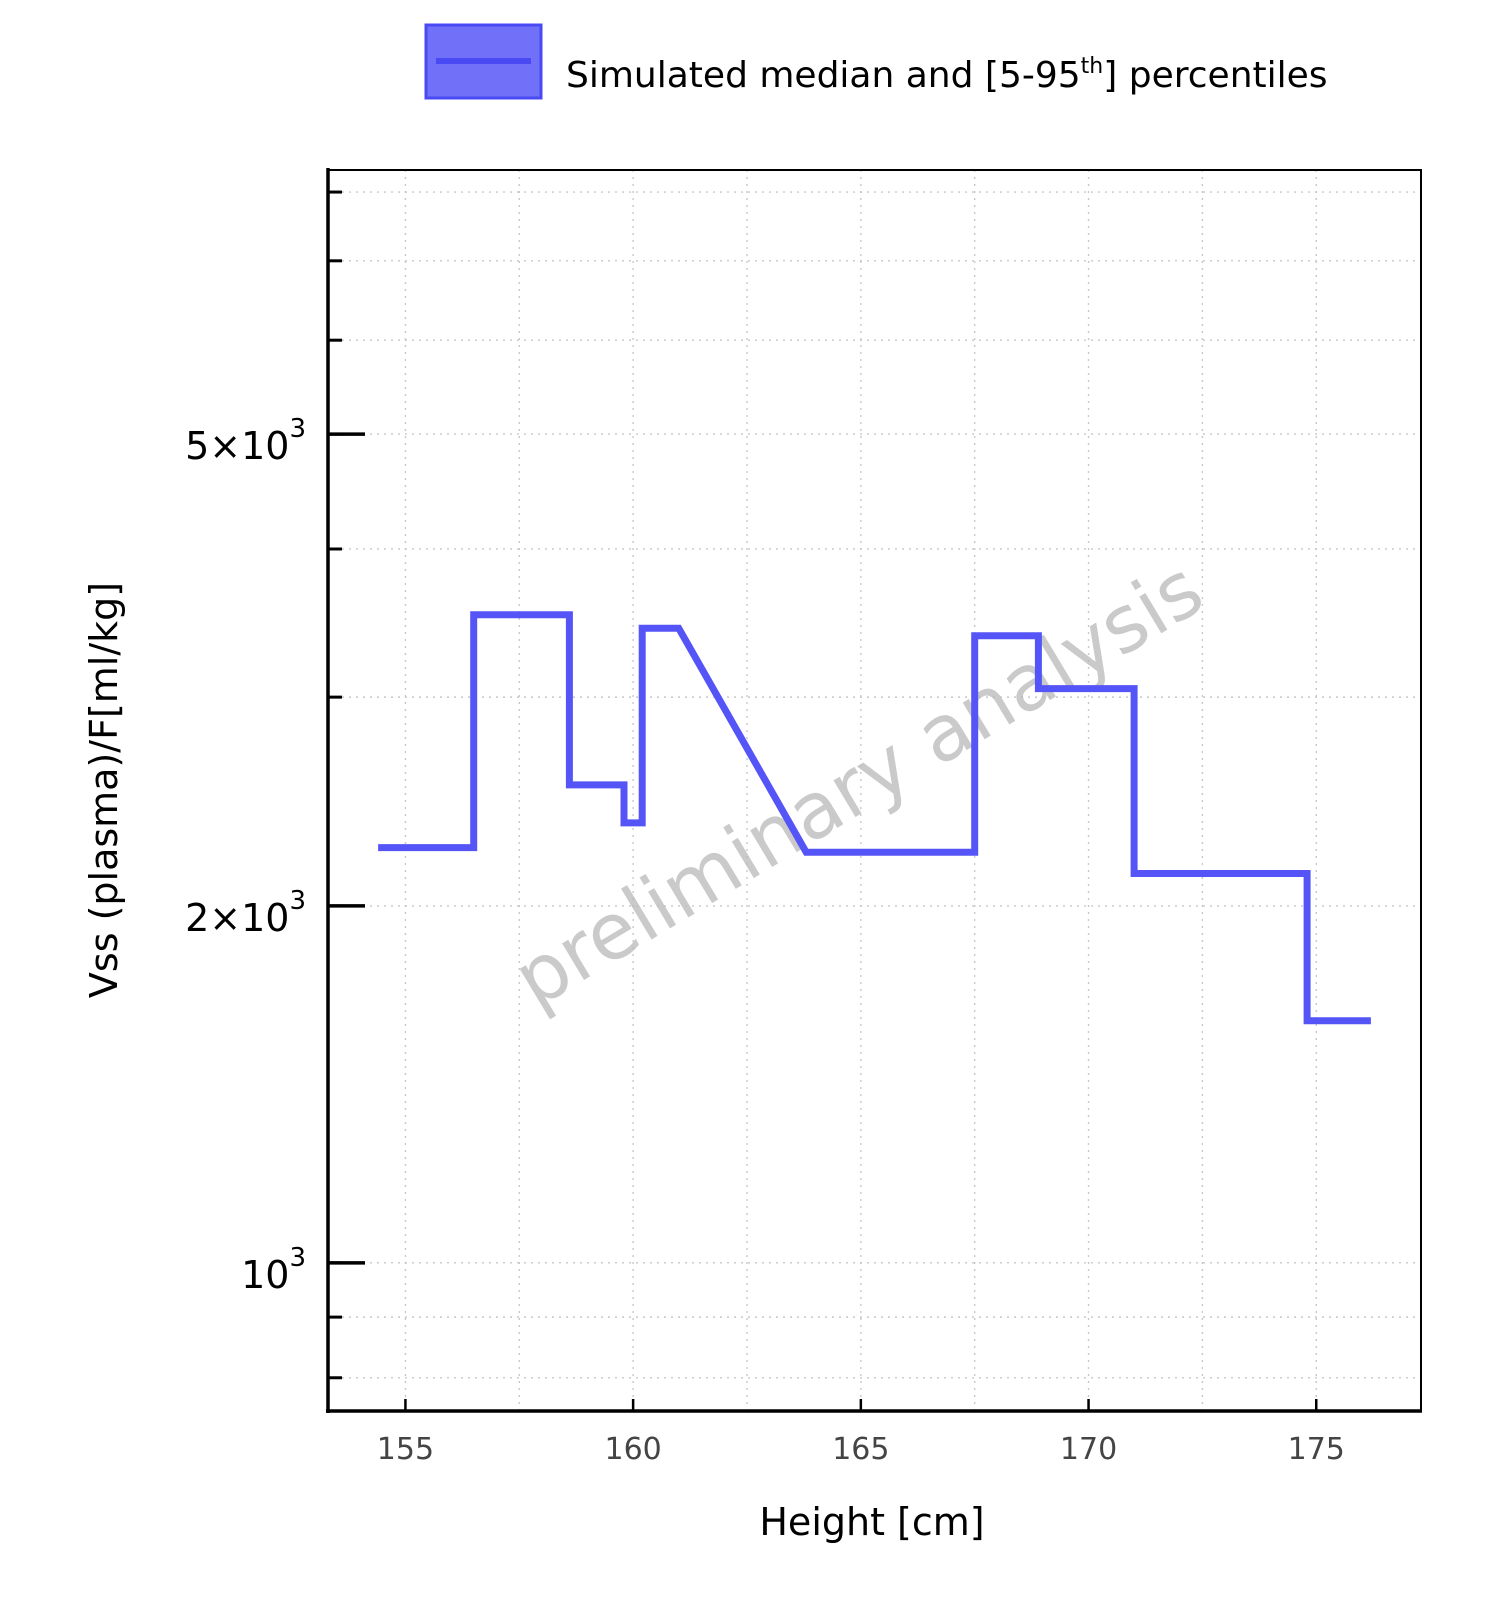 The width and height of the screenshot is (1500, 1624). What do you see at coordinates (860, 1449) in the screenshot?
I see `x-tick-label: 165` at bounding box center [860, 1449].